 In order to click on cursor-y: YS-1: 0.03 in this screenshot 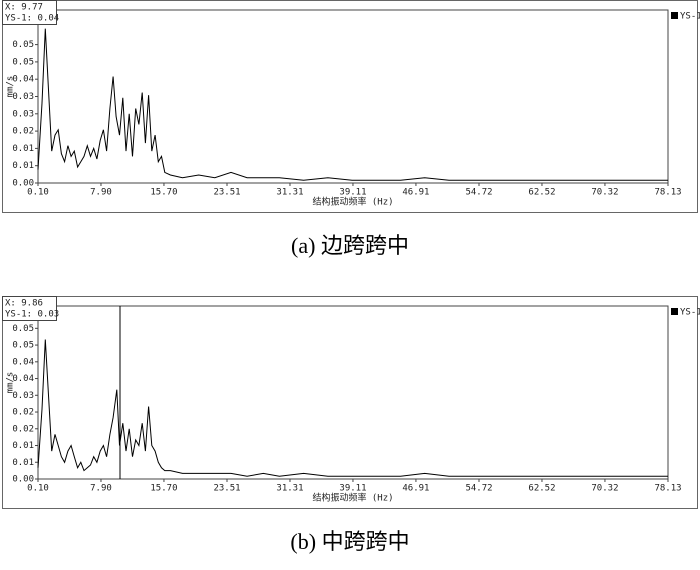, I will do `click(32, 315)`.